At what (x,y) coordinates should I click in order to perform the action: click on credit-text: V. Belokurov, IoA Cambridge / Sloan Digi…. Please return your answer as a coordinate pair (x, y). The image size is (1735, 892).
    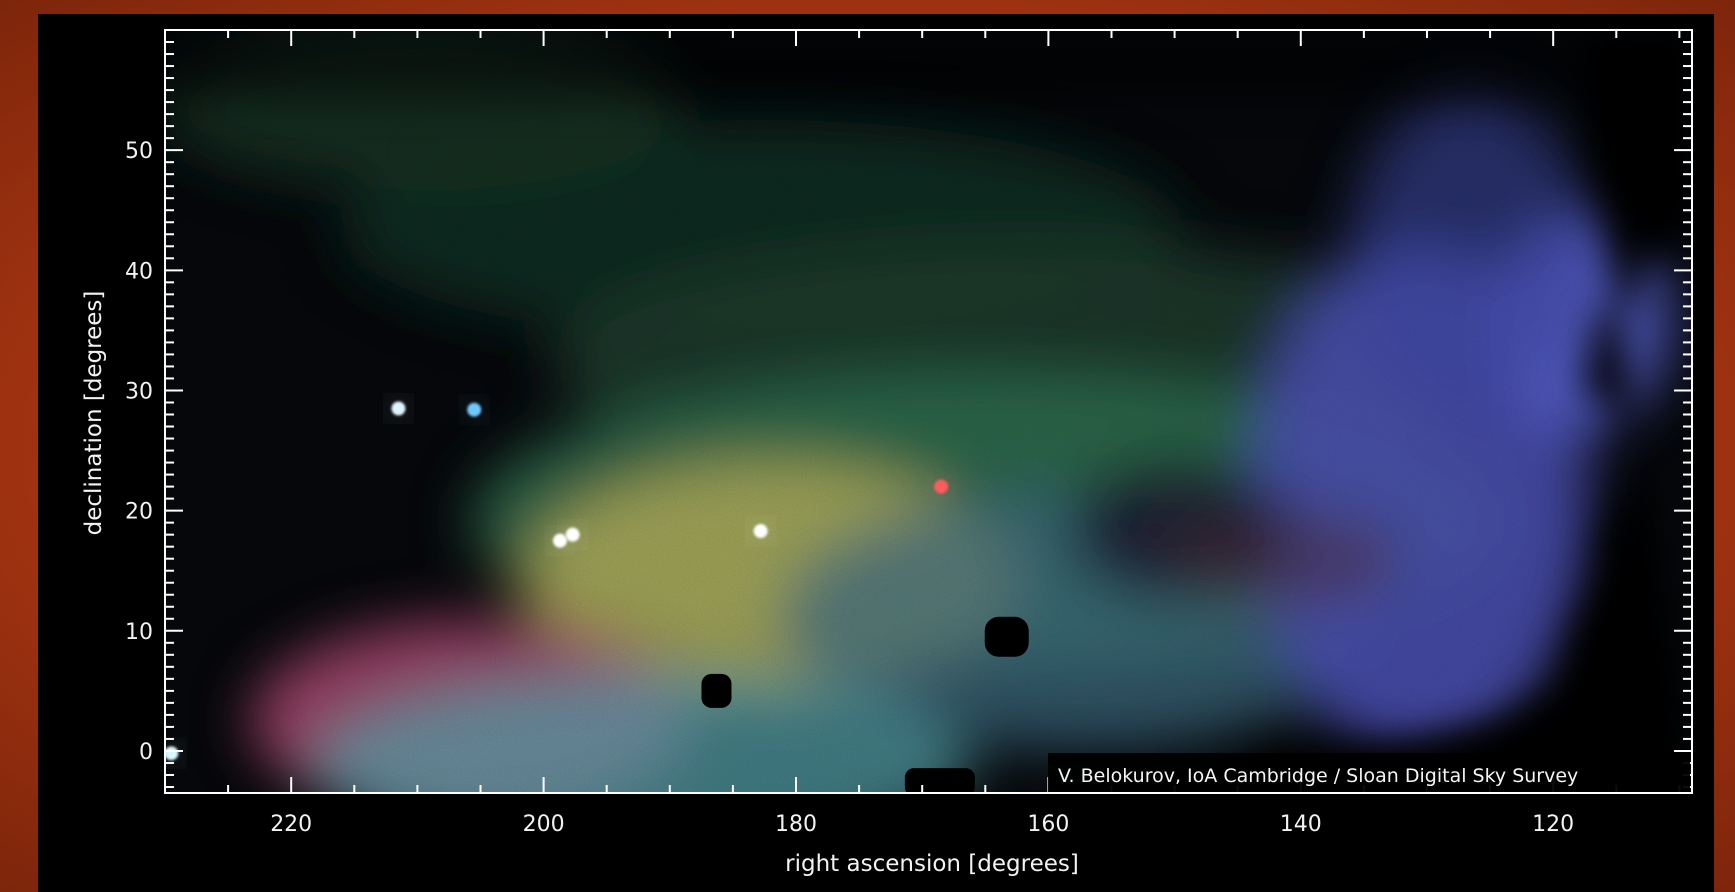
    Looking at the image, I should click on (1318, 776).